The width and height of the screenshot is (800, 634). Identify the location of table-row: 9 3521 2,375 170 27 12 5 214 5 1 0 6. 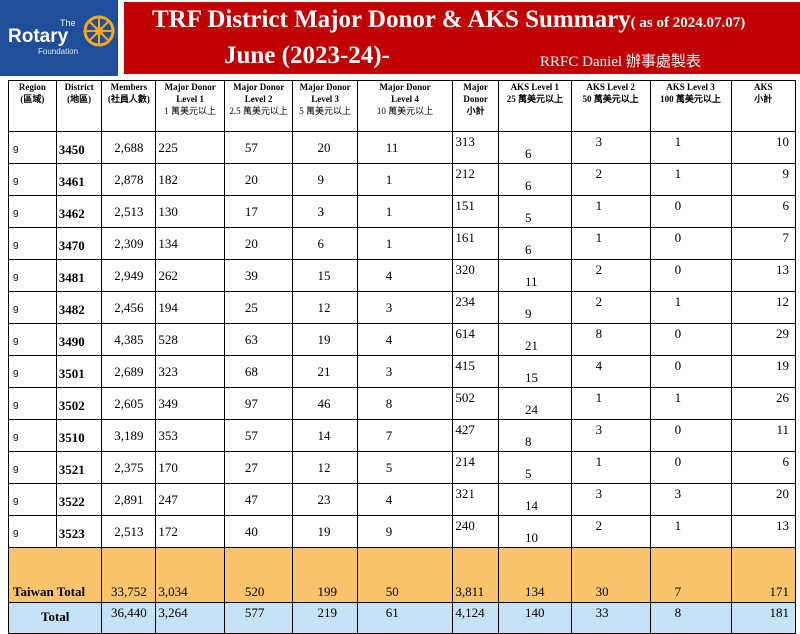
(402, 467).